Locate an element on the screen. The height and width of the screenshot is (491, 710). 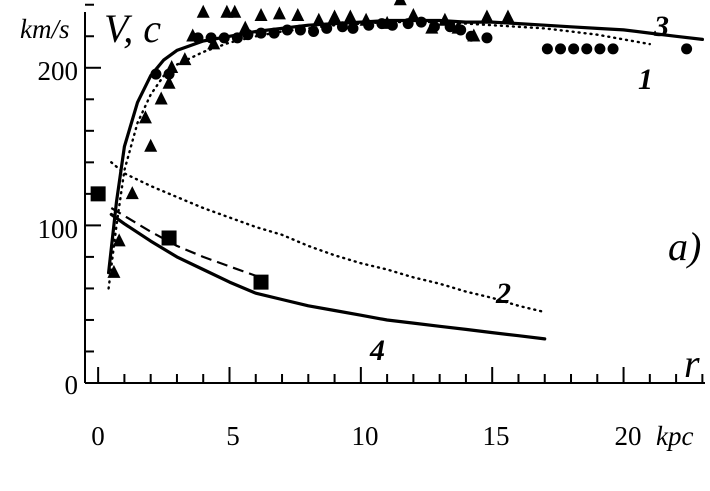
y-tick-label: 100 is located at coordinates (58, 229).